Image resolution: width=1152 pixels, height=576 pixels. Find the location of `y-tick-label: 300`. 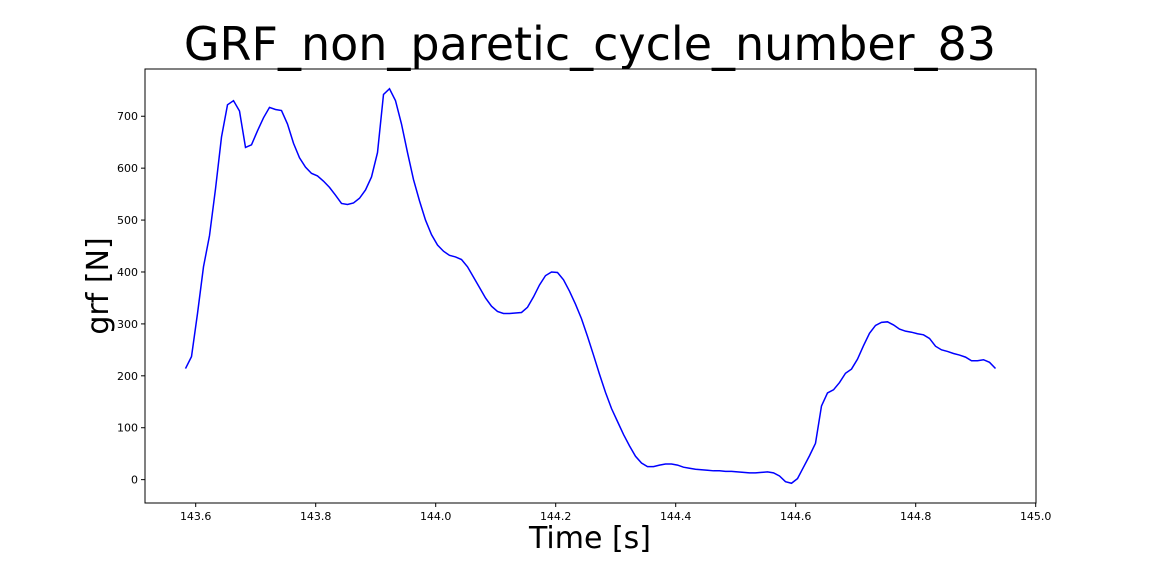

y-tick-label: 300 is located at coordinates (127, 324).